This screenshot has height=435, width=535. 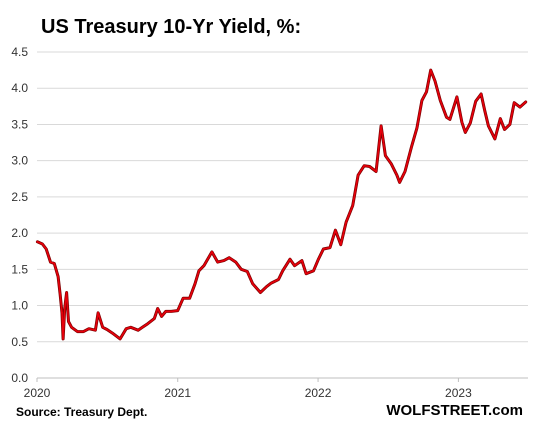 What do you see at coordinates (458, 393) in the screenshot?
I see `x-tick-label: 2023` at bounding box center [458, 393].